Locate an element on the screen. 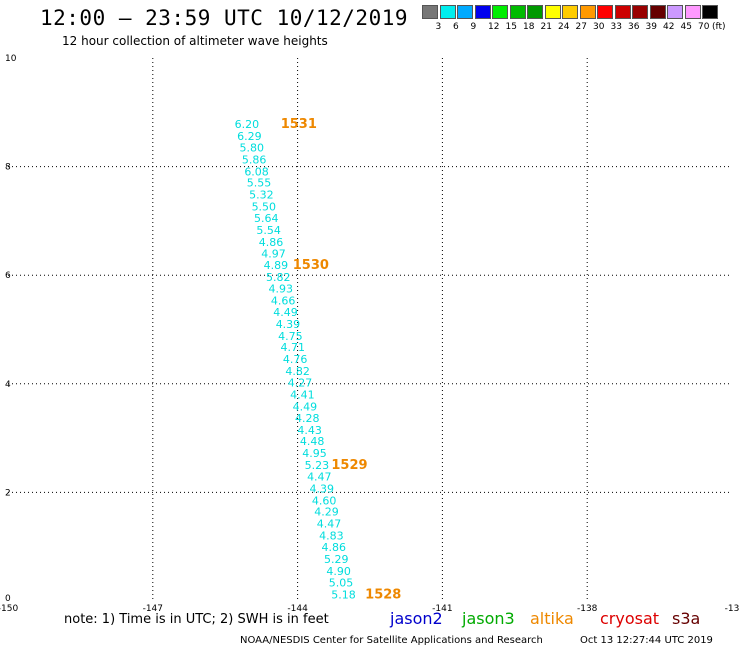 The image size is (740, 650). time-annotation: 1528 is located at coordinates (383, 594).